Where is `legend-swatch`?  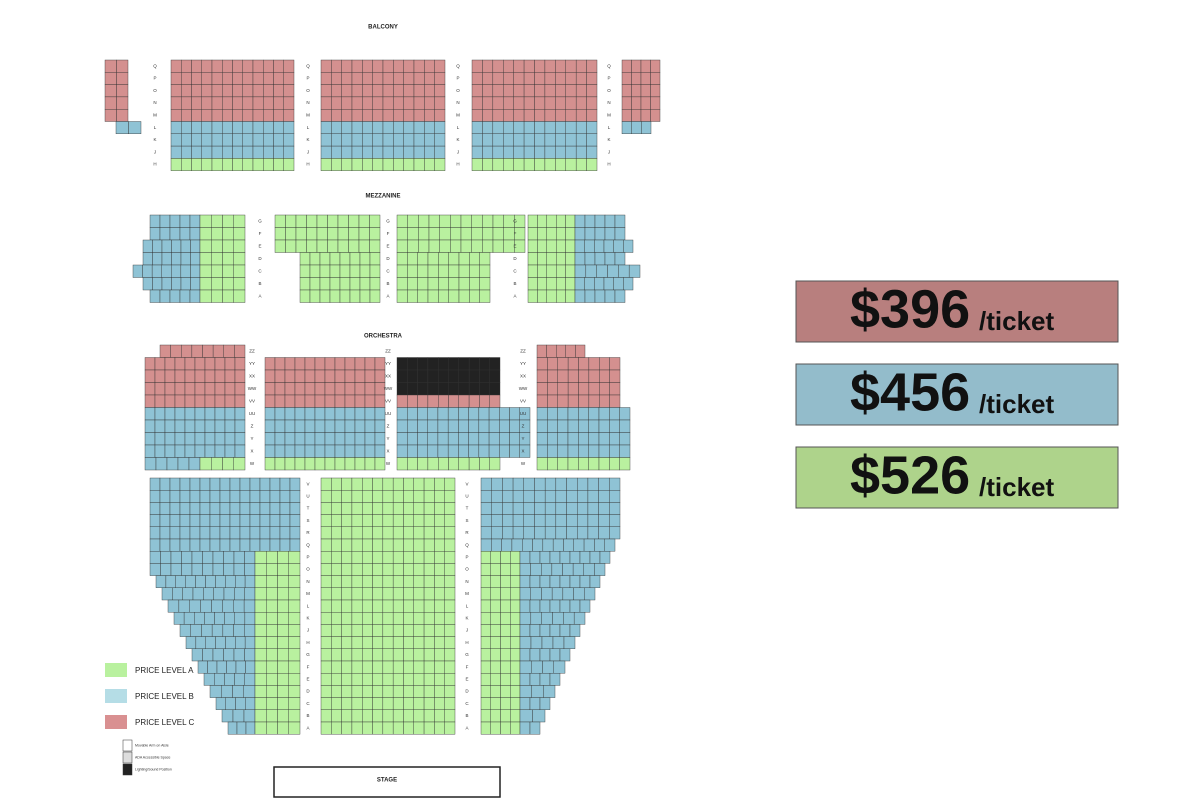
legend-swatch is located at coordinates (116, 722).